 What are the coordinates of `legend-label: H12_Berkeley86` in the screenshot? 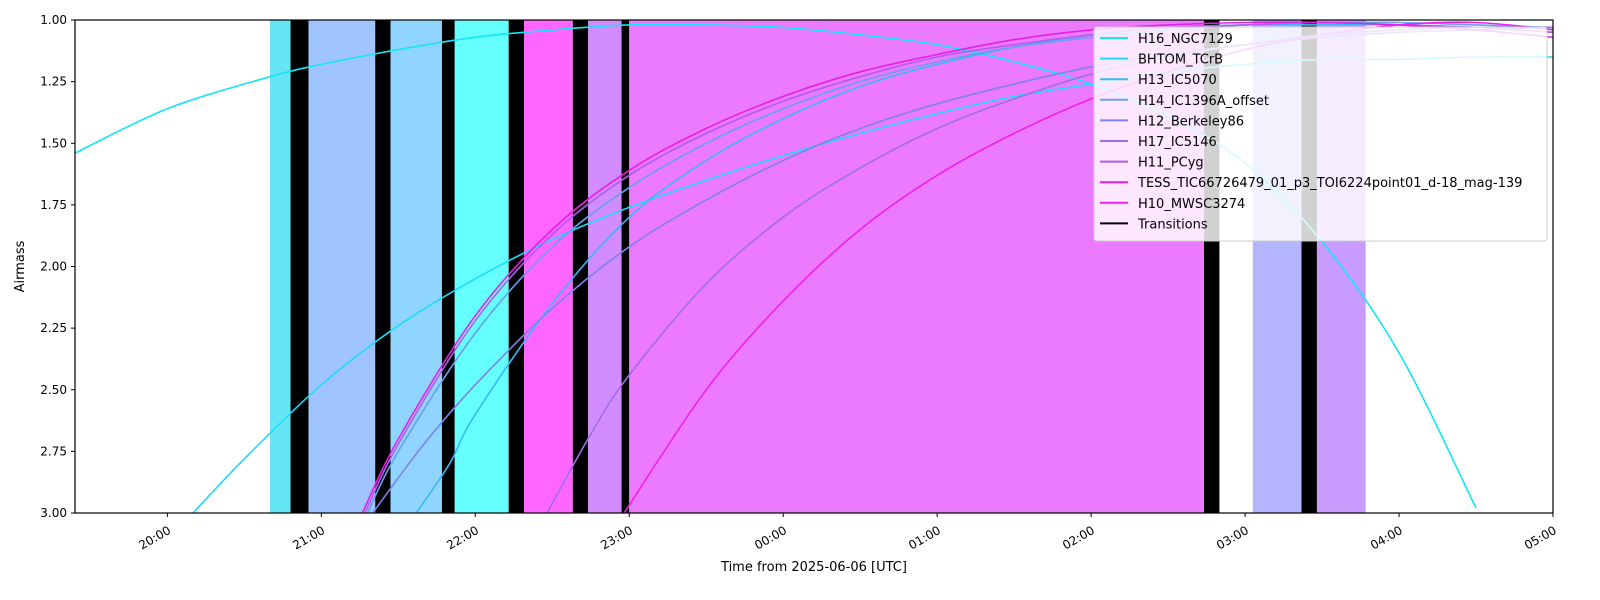 It's located at (1191, 121).